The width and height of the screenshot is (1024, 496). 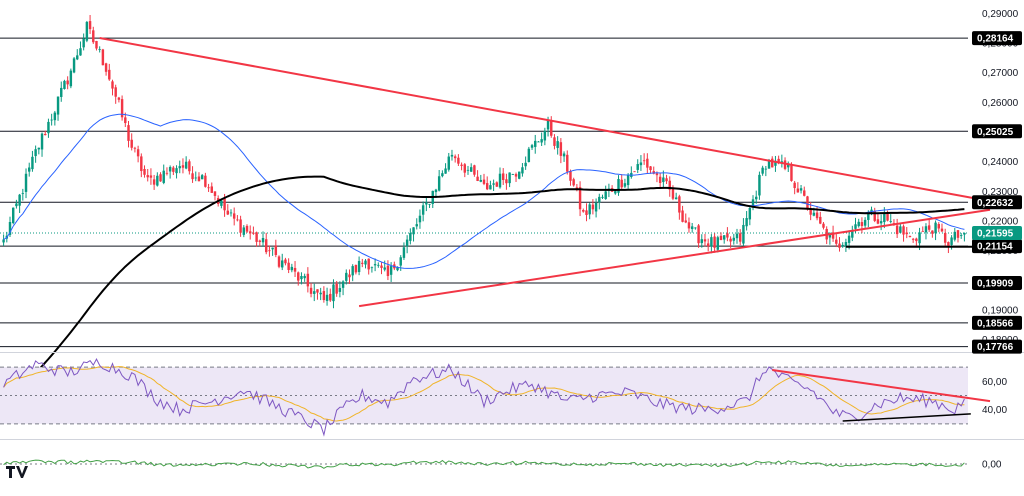 What do you see at coordinates (997, 233) in the screenshot?
I see `last-price-tag: 0,21595` at bounding box center [997, 233].